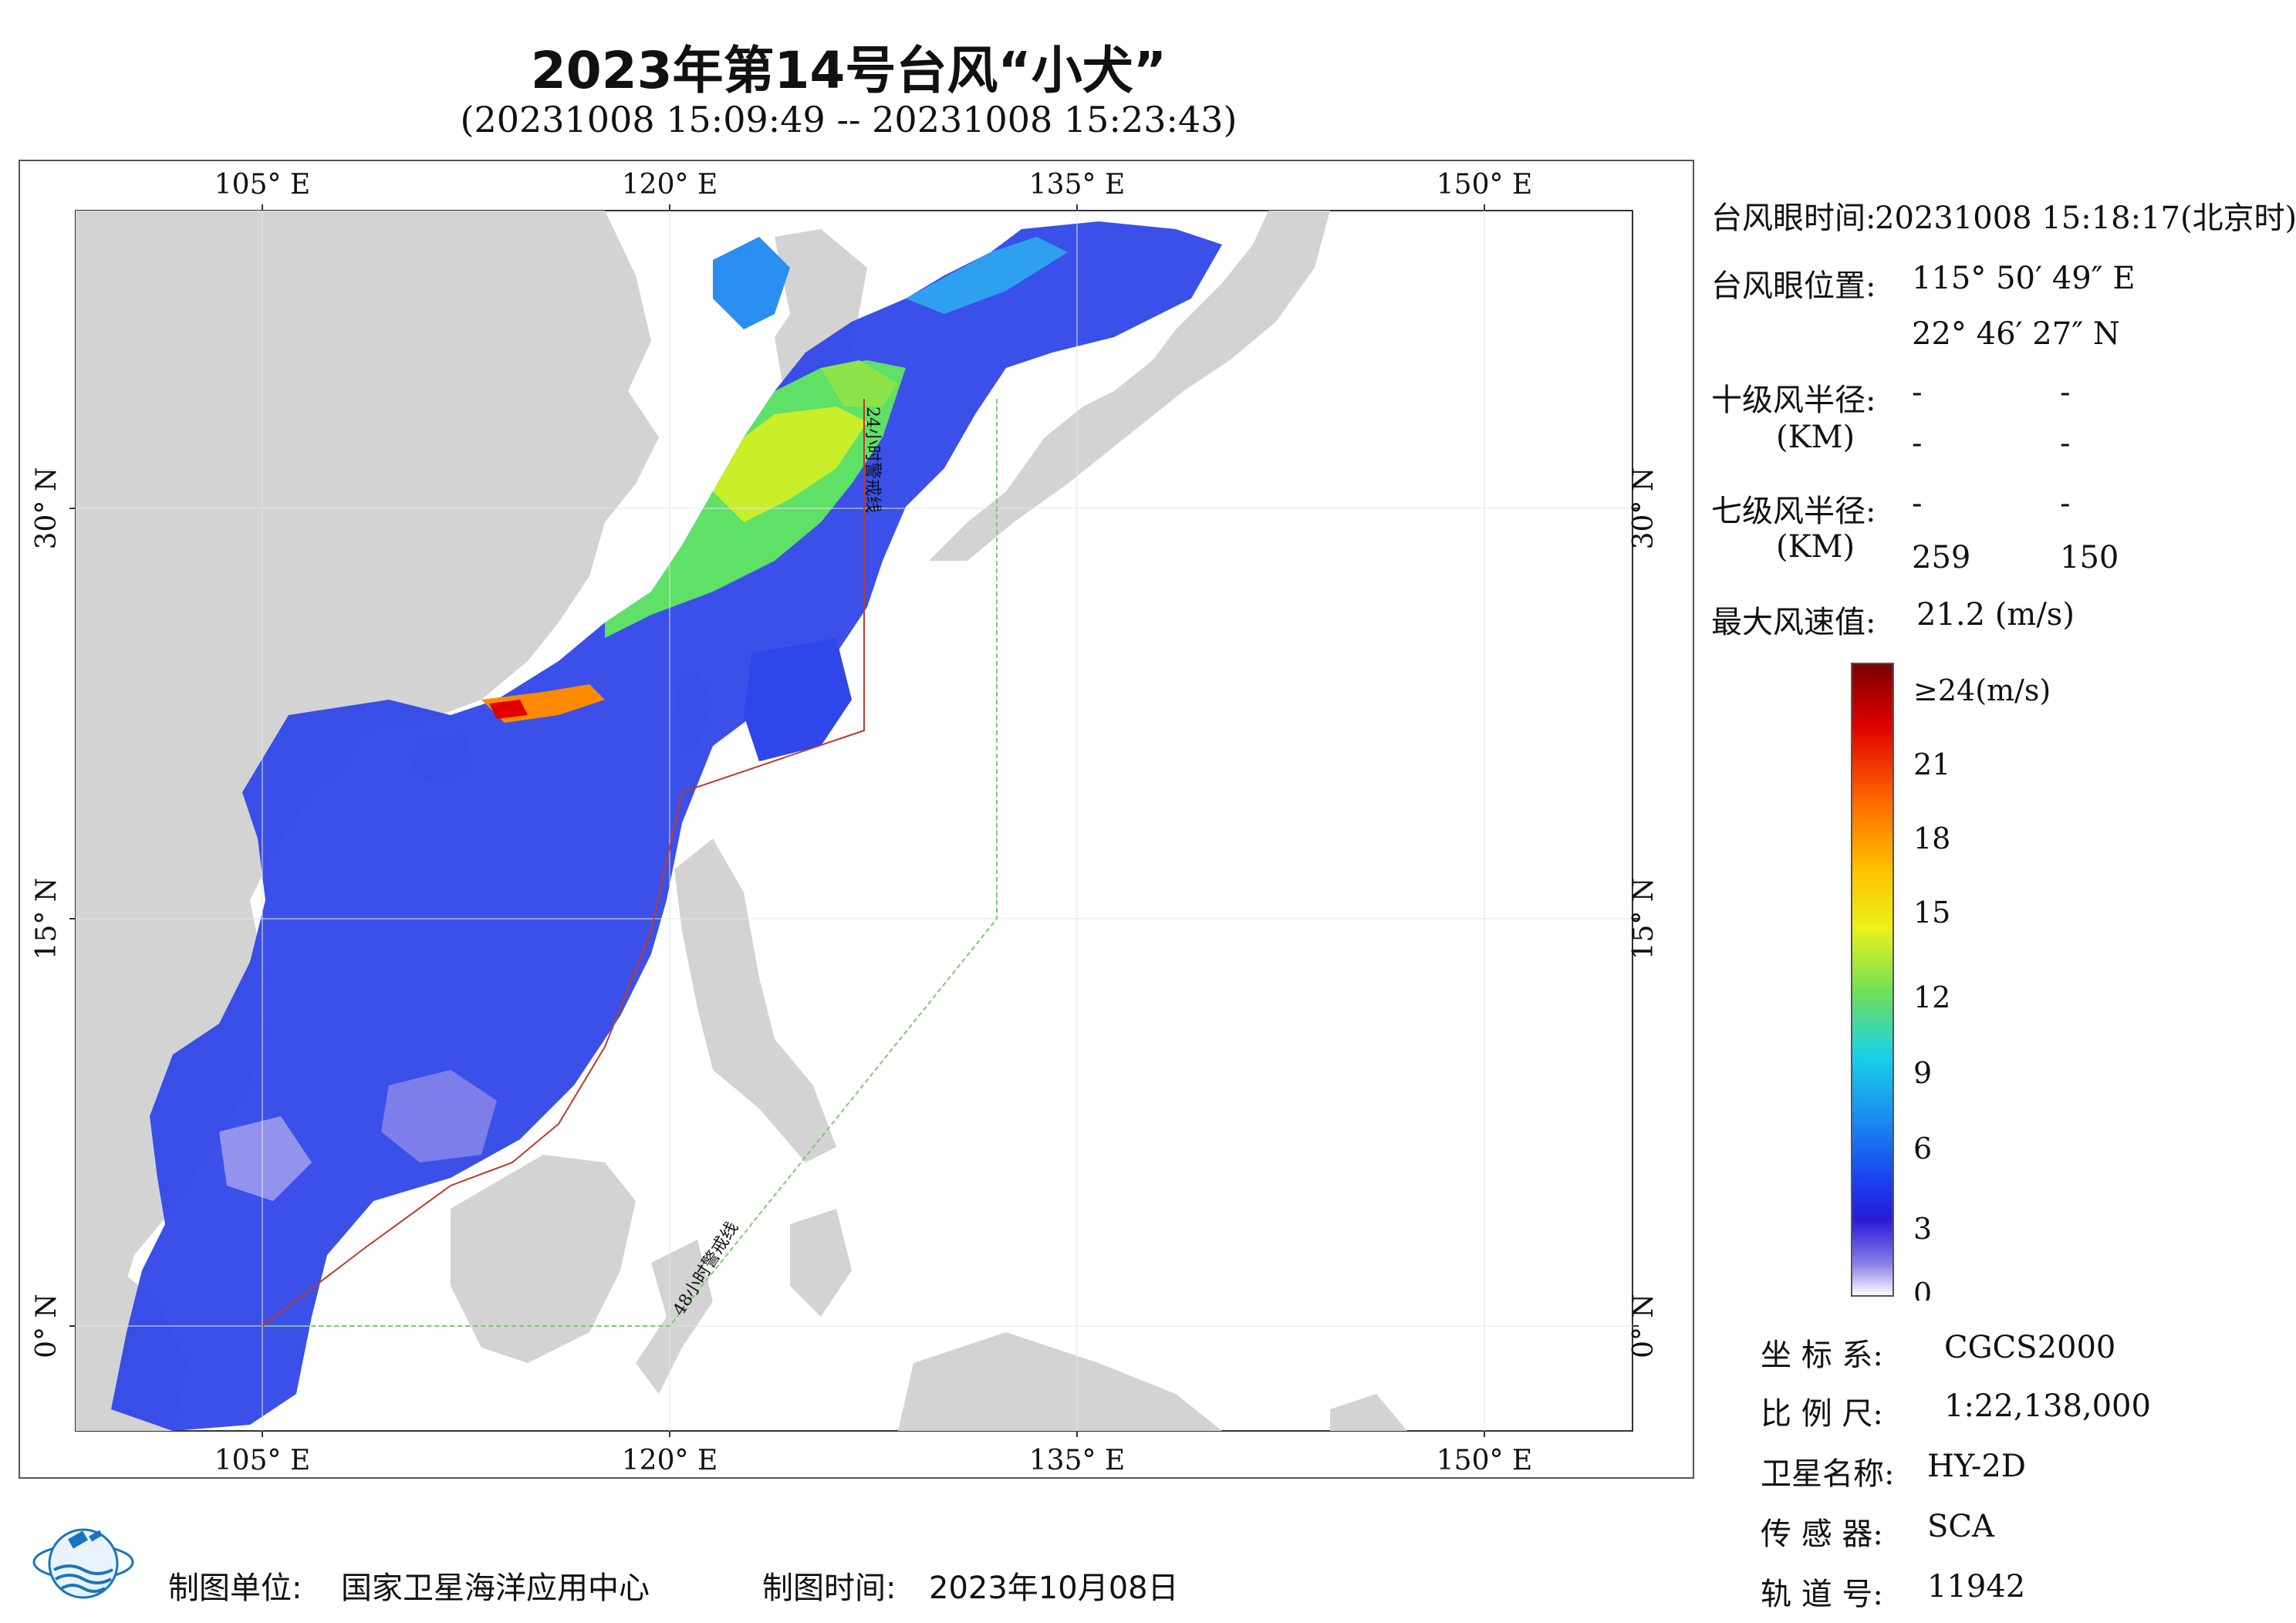 This screenshot has height=1623, width=2296. What do you see at coordinates (1982, 690) in the screenshot?
I see `colorbar-label-24: ≥24(m/s)` at bounding box center [1982, 690].